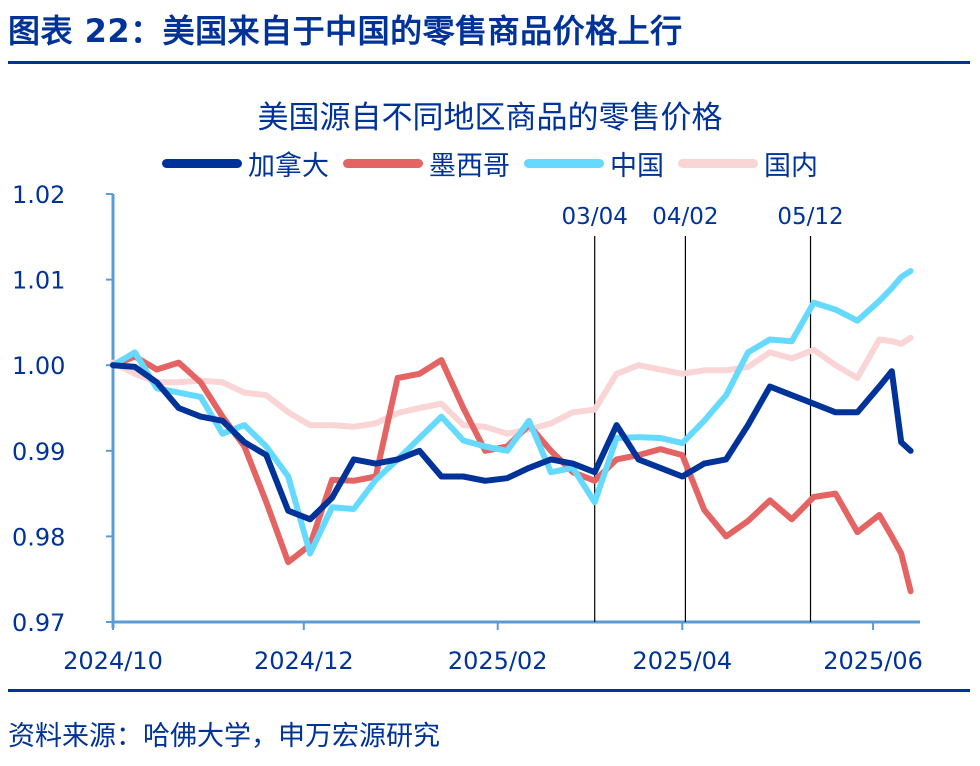 This screenshot has height=766, width=980. What do you see at coordinates (490, 118) in the screenshot?
I see `chart-title: 美国源自不同地区商品的零售价格` at bounding box center [490, 118].